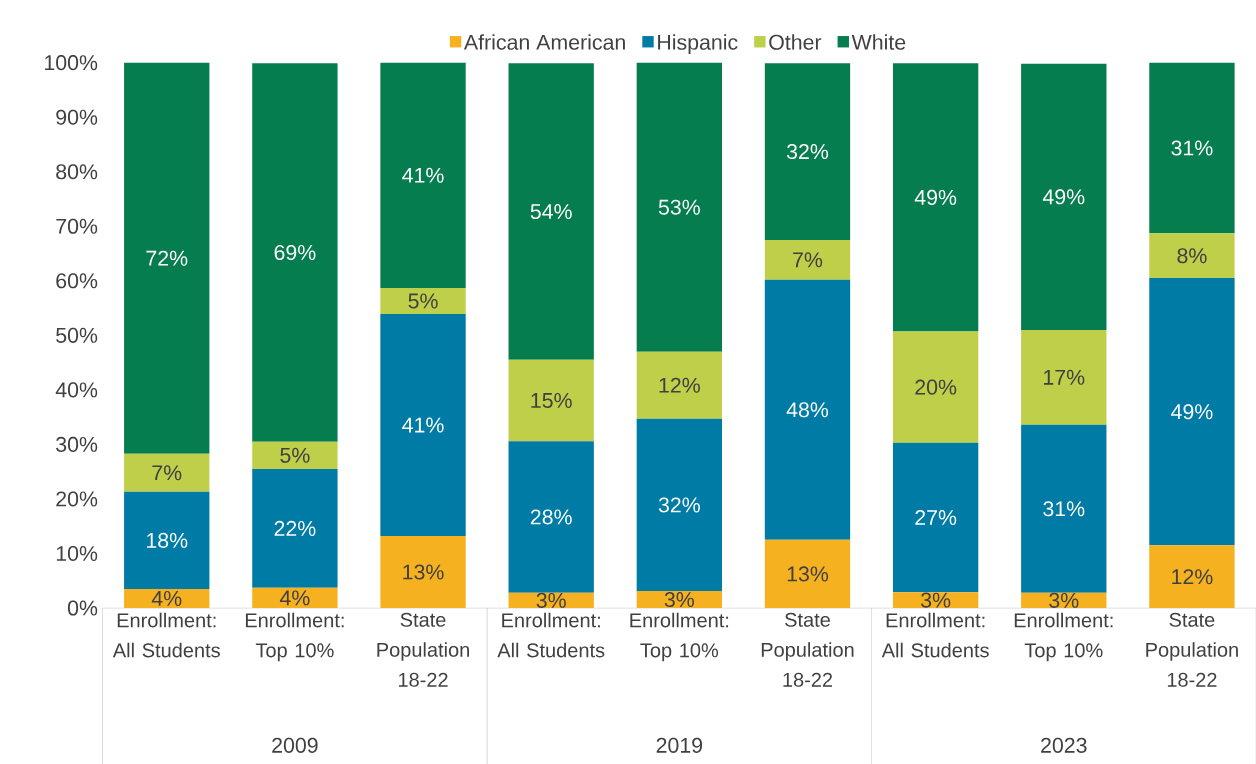 The image size is (1256, 764). I want to click on y-tick-label: 100%, so click(71, 63).